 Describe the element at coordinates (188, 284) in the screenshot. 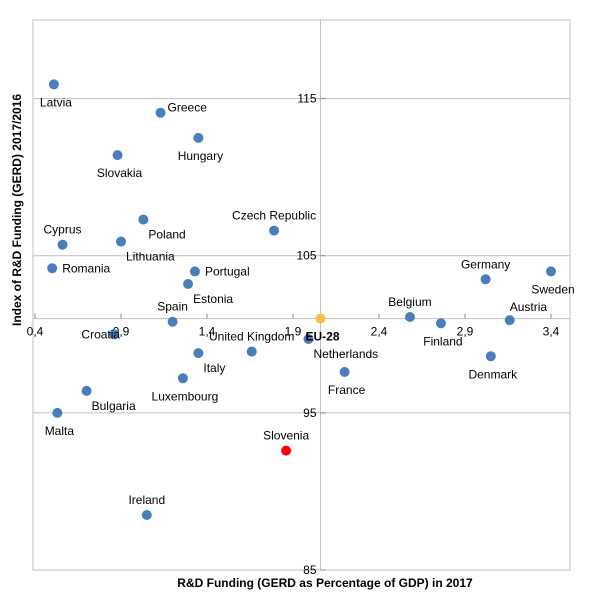

I see `point-estonia` at that location.